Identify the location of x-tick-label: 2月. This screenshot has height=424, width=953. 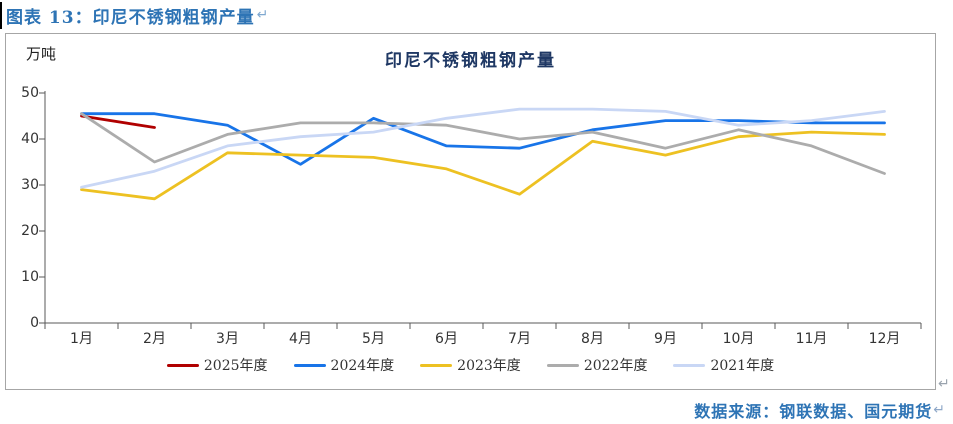
(154, 339).